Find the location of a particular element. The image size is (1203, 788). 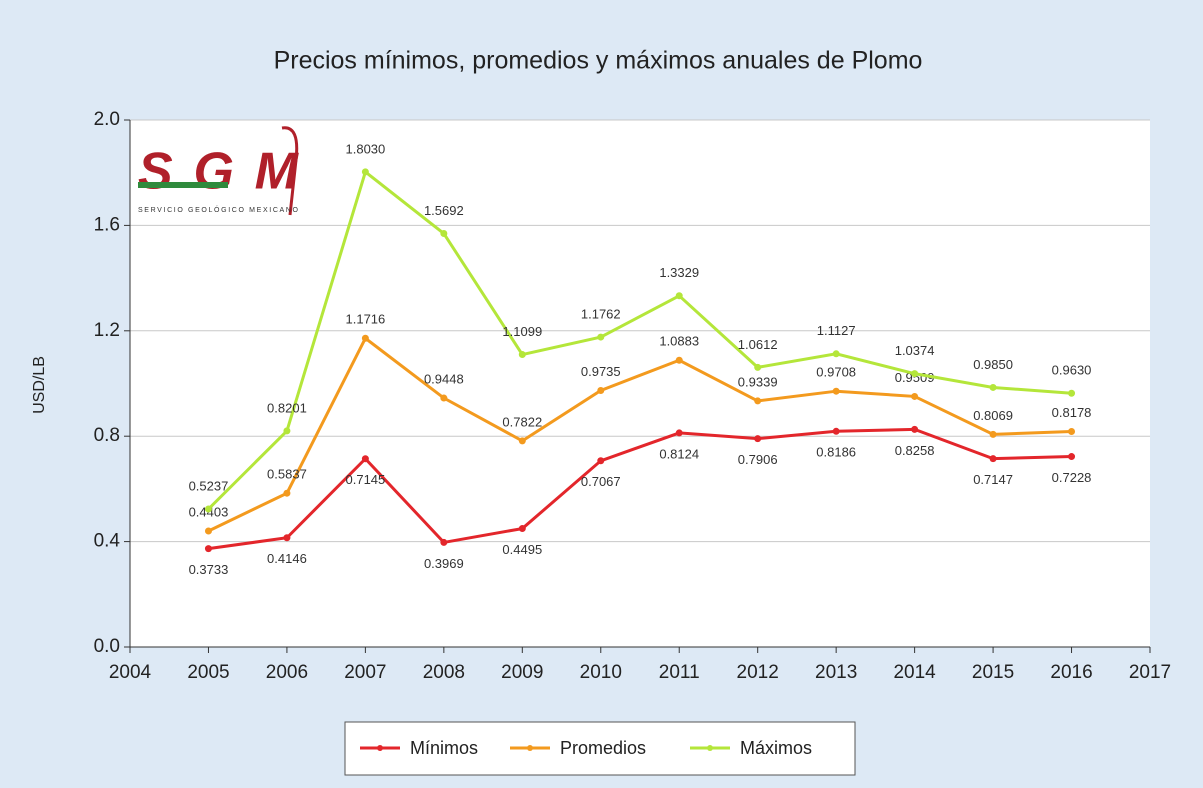

value-label: 0.5837 is located at coordinates (287, 474).